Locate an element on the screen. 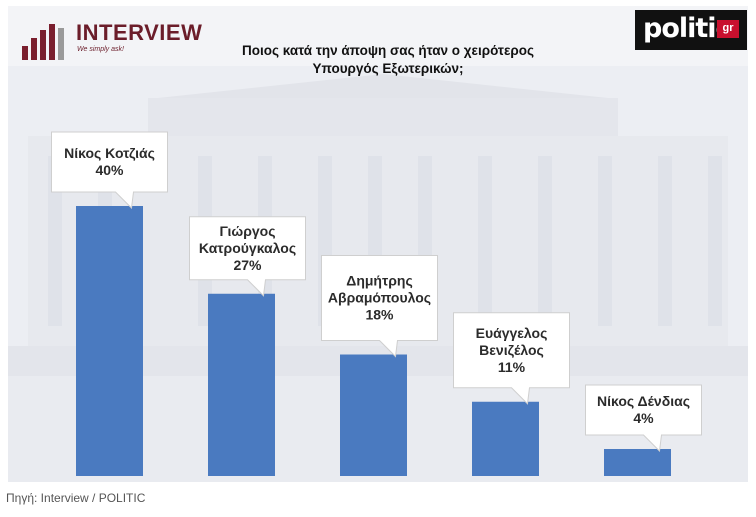 This screenshot has width=756, height=517. value-label: 4% is located at coordinates (643, 418).